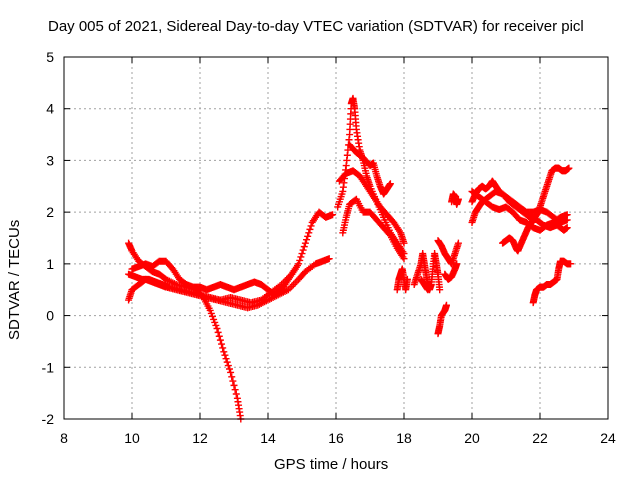 The height and width of the screenshot is (480, 640). I want to click on y-tick-label: 3, so click(50, 160).